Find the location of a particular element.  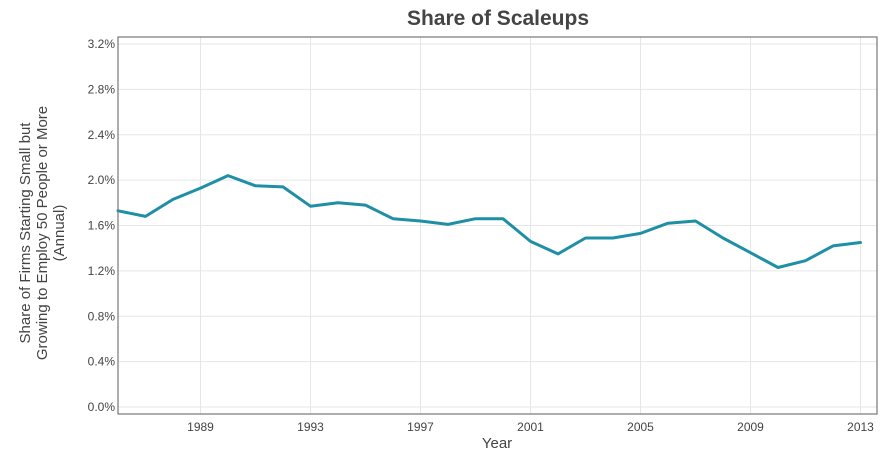

x-tick-label: 2005 is located at coordinates (640, 427).